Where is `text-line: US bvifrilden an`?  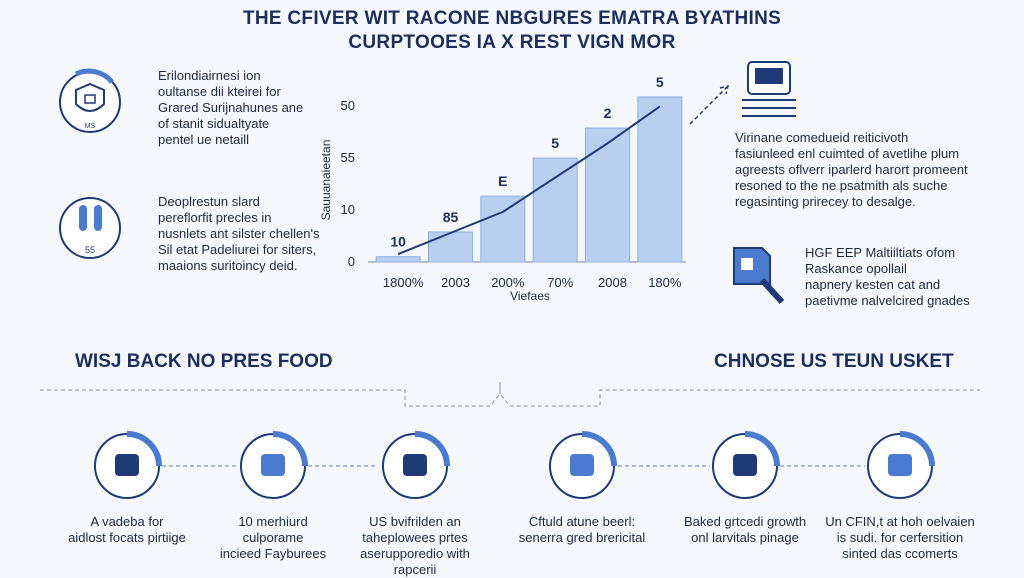
text-line: US bvifrilden an is located at coordinates (415, 521).